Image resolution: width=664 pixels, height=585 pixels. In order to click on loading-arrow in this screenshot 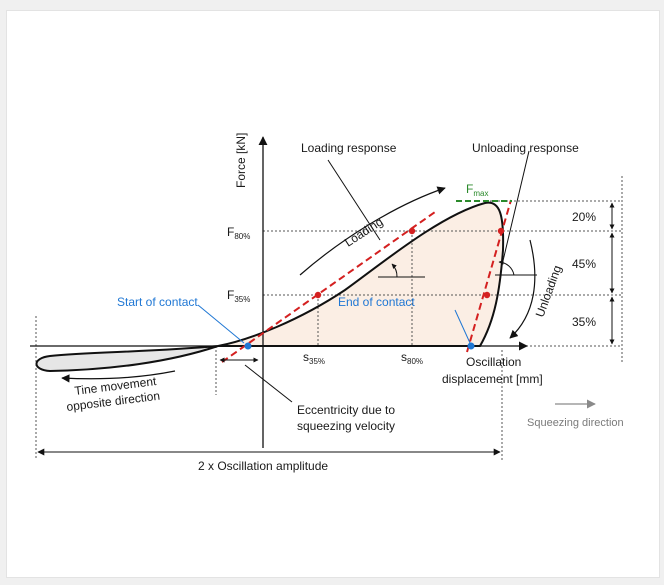, I will do `click(372, 231)`.